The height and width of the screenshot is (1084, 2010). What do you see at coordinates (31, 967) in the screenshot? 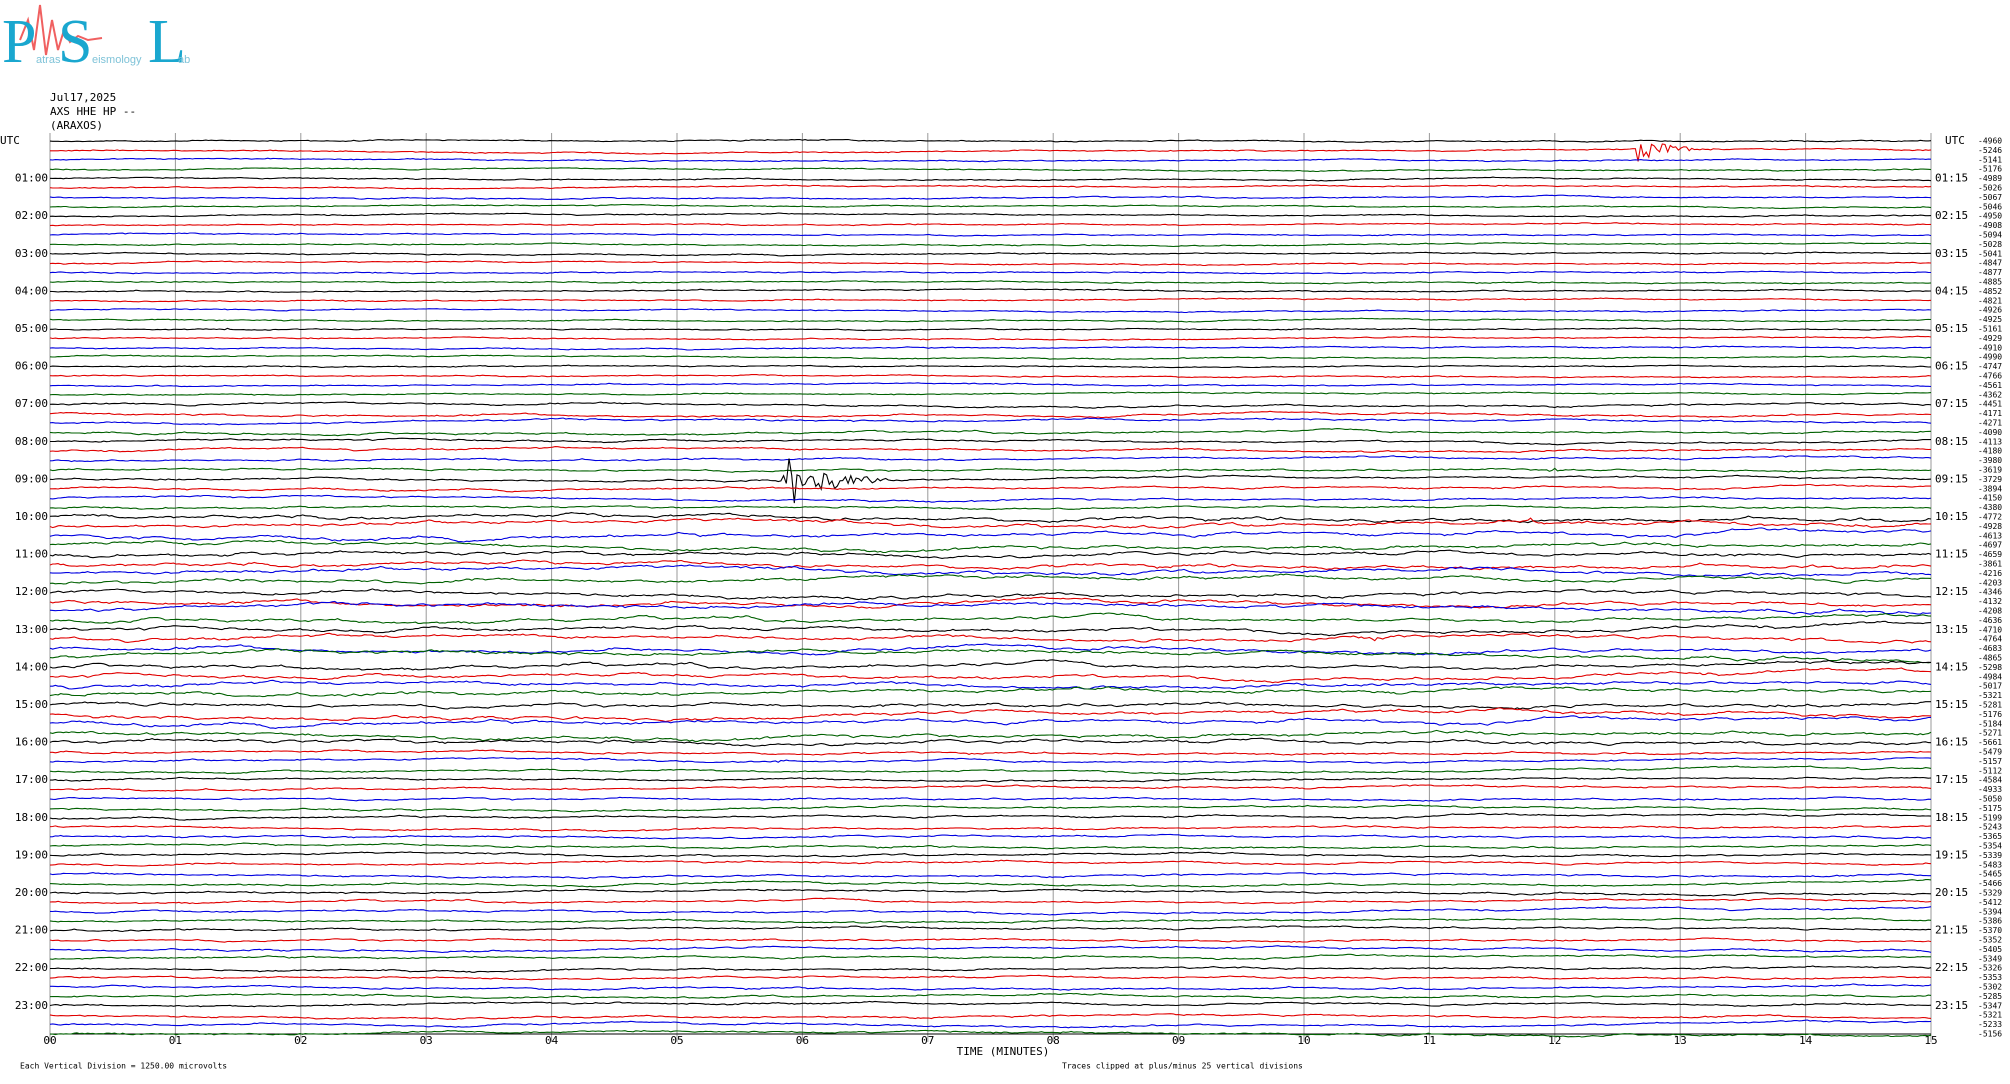
I see `hour-label: 22:00` at bounding box center [31, 967].